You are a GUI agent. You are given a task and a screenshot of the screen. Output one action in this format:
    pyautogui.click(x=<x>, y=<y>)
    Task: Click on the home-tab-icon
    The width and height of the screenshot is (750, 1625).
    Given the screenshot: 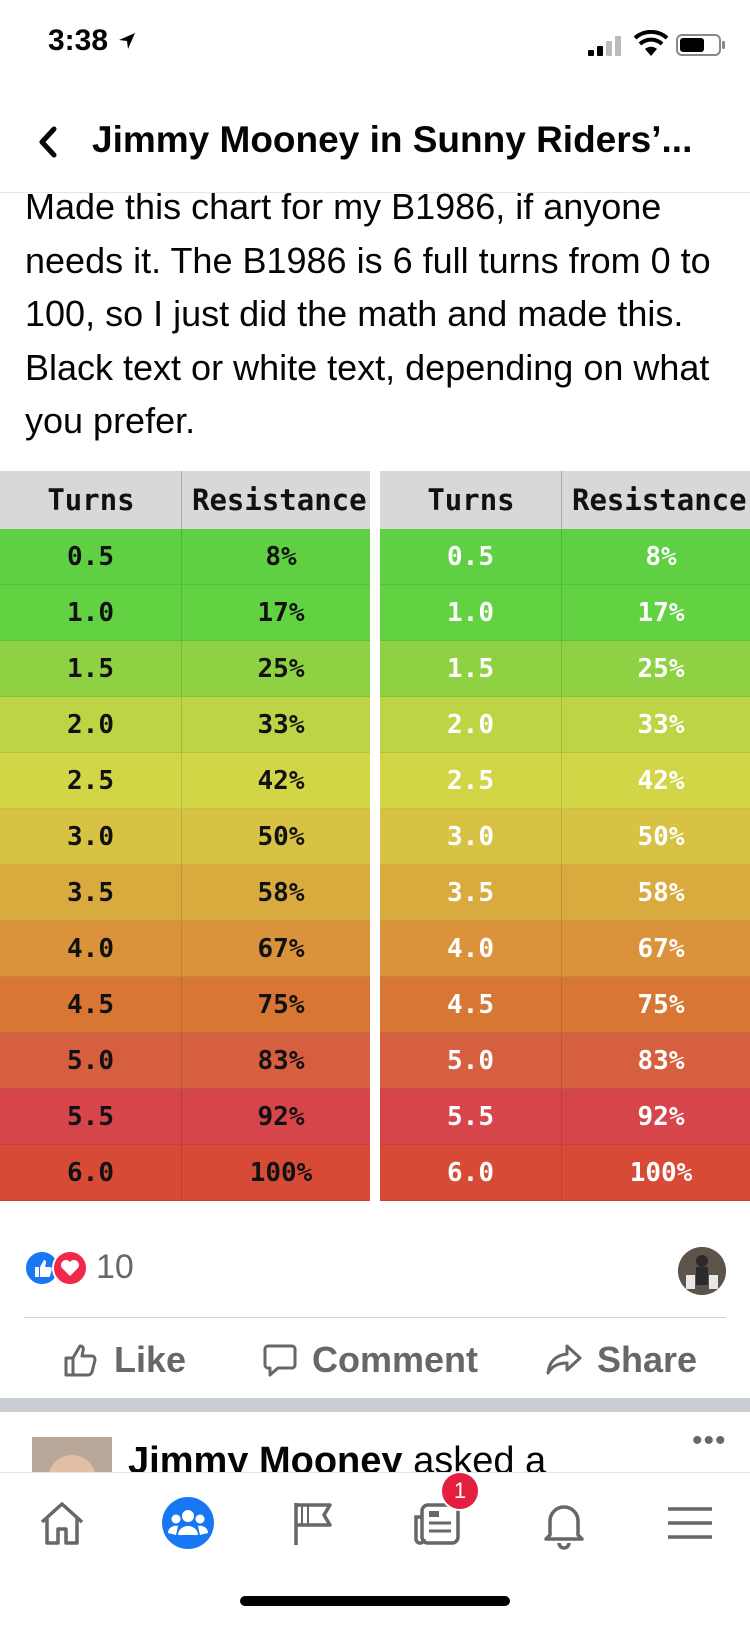 What is the action you would take?
    pyautogui.click(x=62, y=1523)
    